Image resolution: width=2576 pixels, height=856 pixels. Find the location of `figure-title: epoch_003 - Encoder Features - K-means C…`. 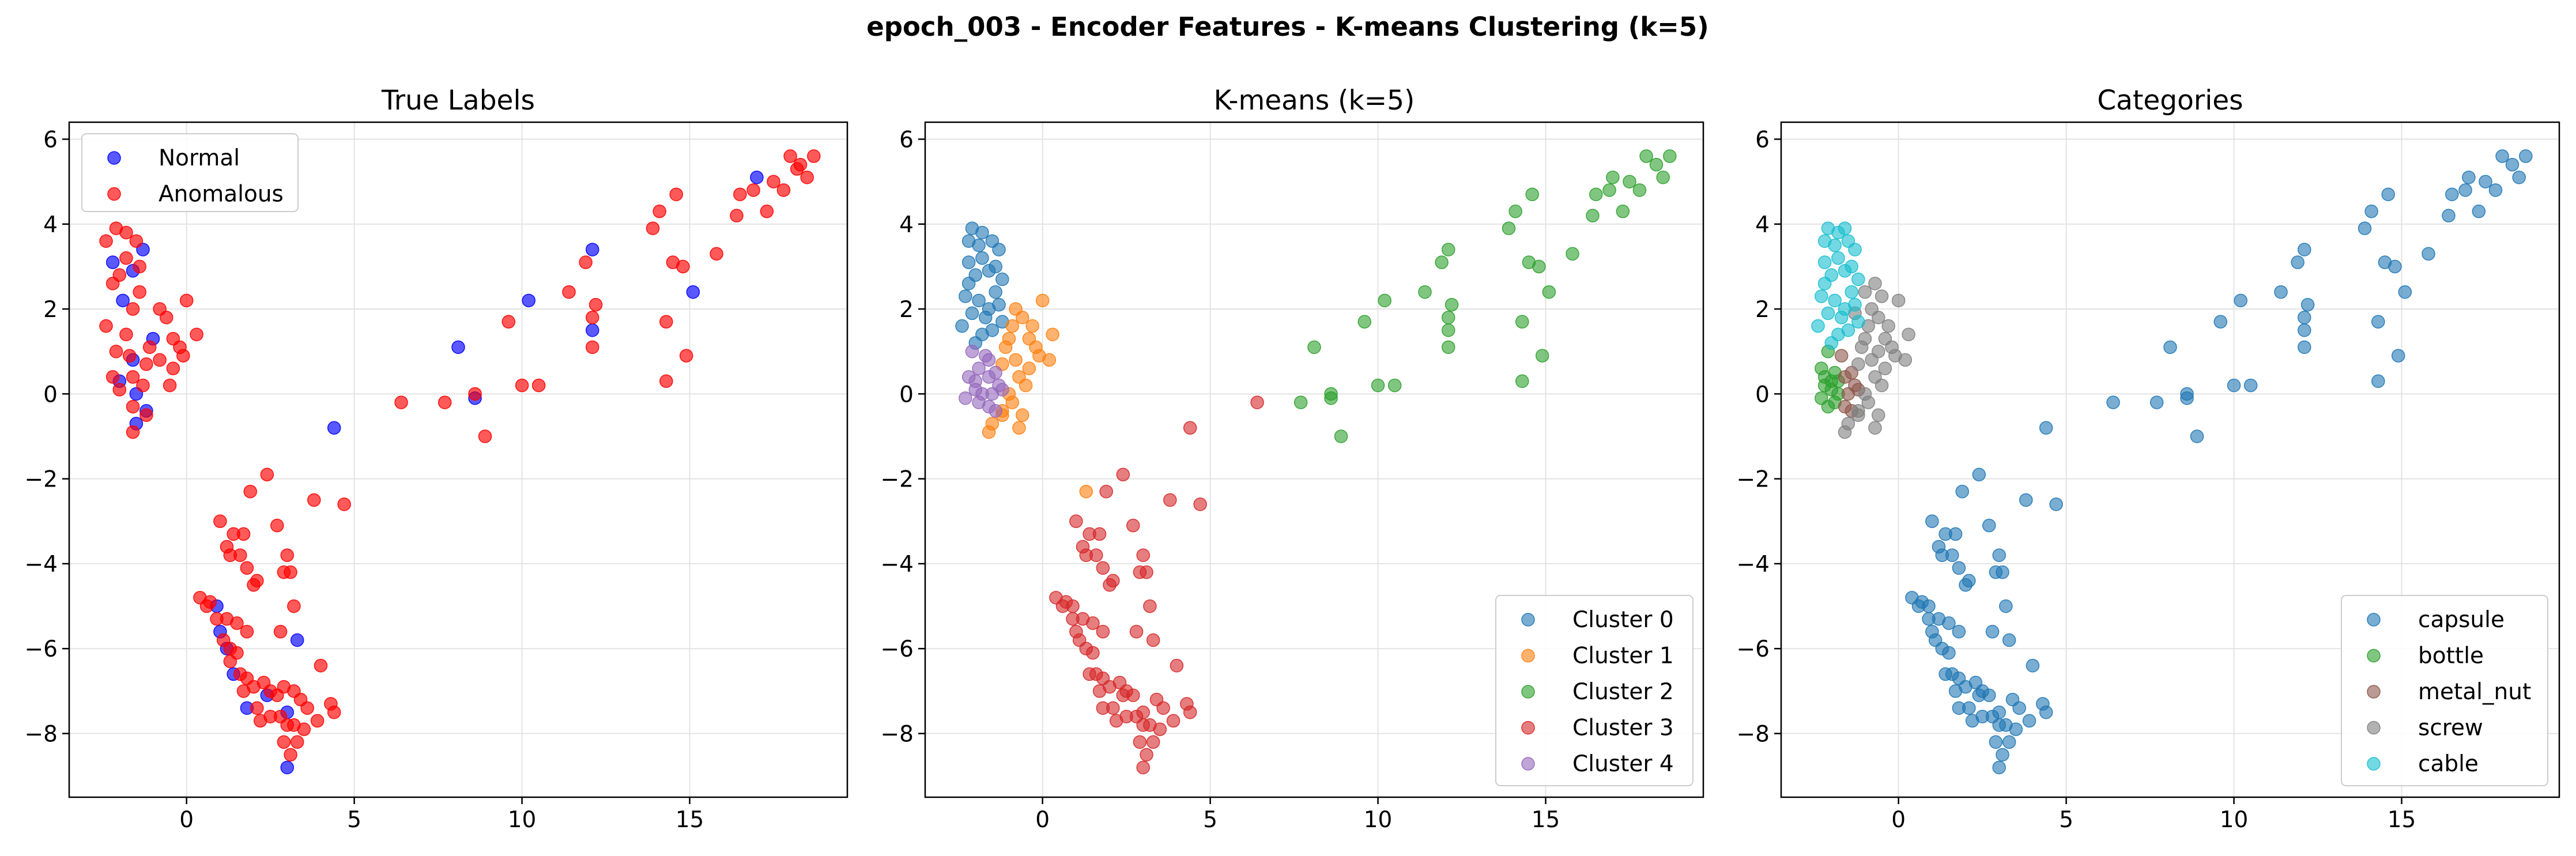

figure-title: epoch_003 - Encoder Features - K-means C… is located at coordinates (1287, 27).